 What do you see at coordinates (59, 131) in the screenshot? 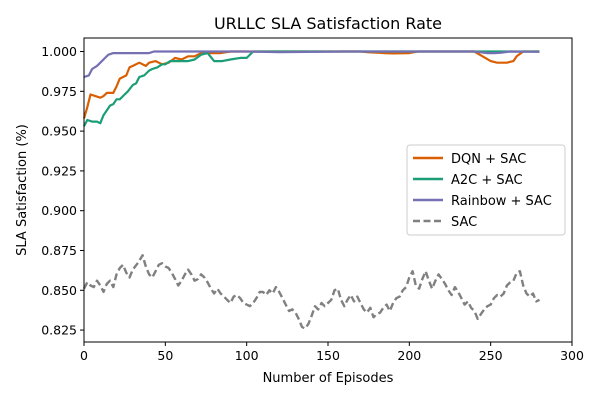
I see `y-tick-label: 0.950` at bounding box center [59, 131].